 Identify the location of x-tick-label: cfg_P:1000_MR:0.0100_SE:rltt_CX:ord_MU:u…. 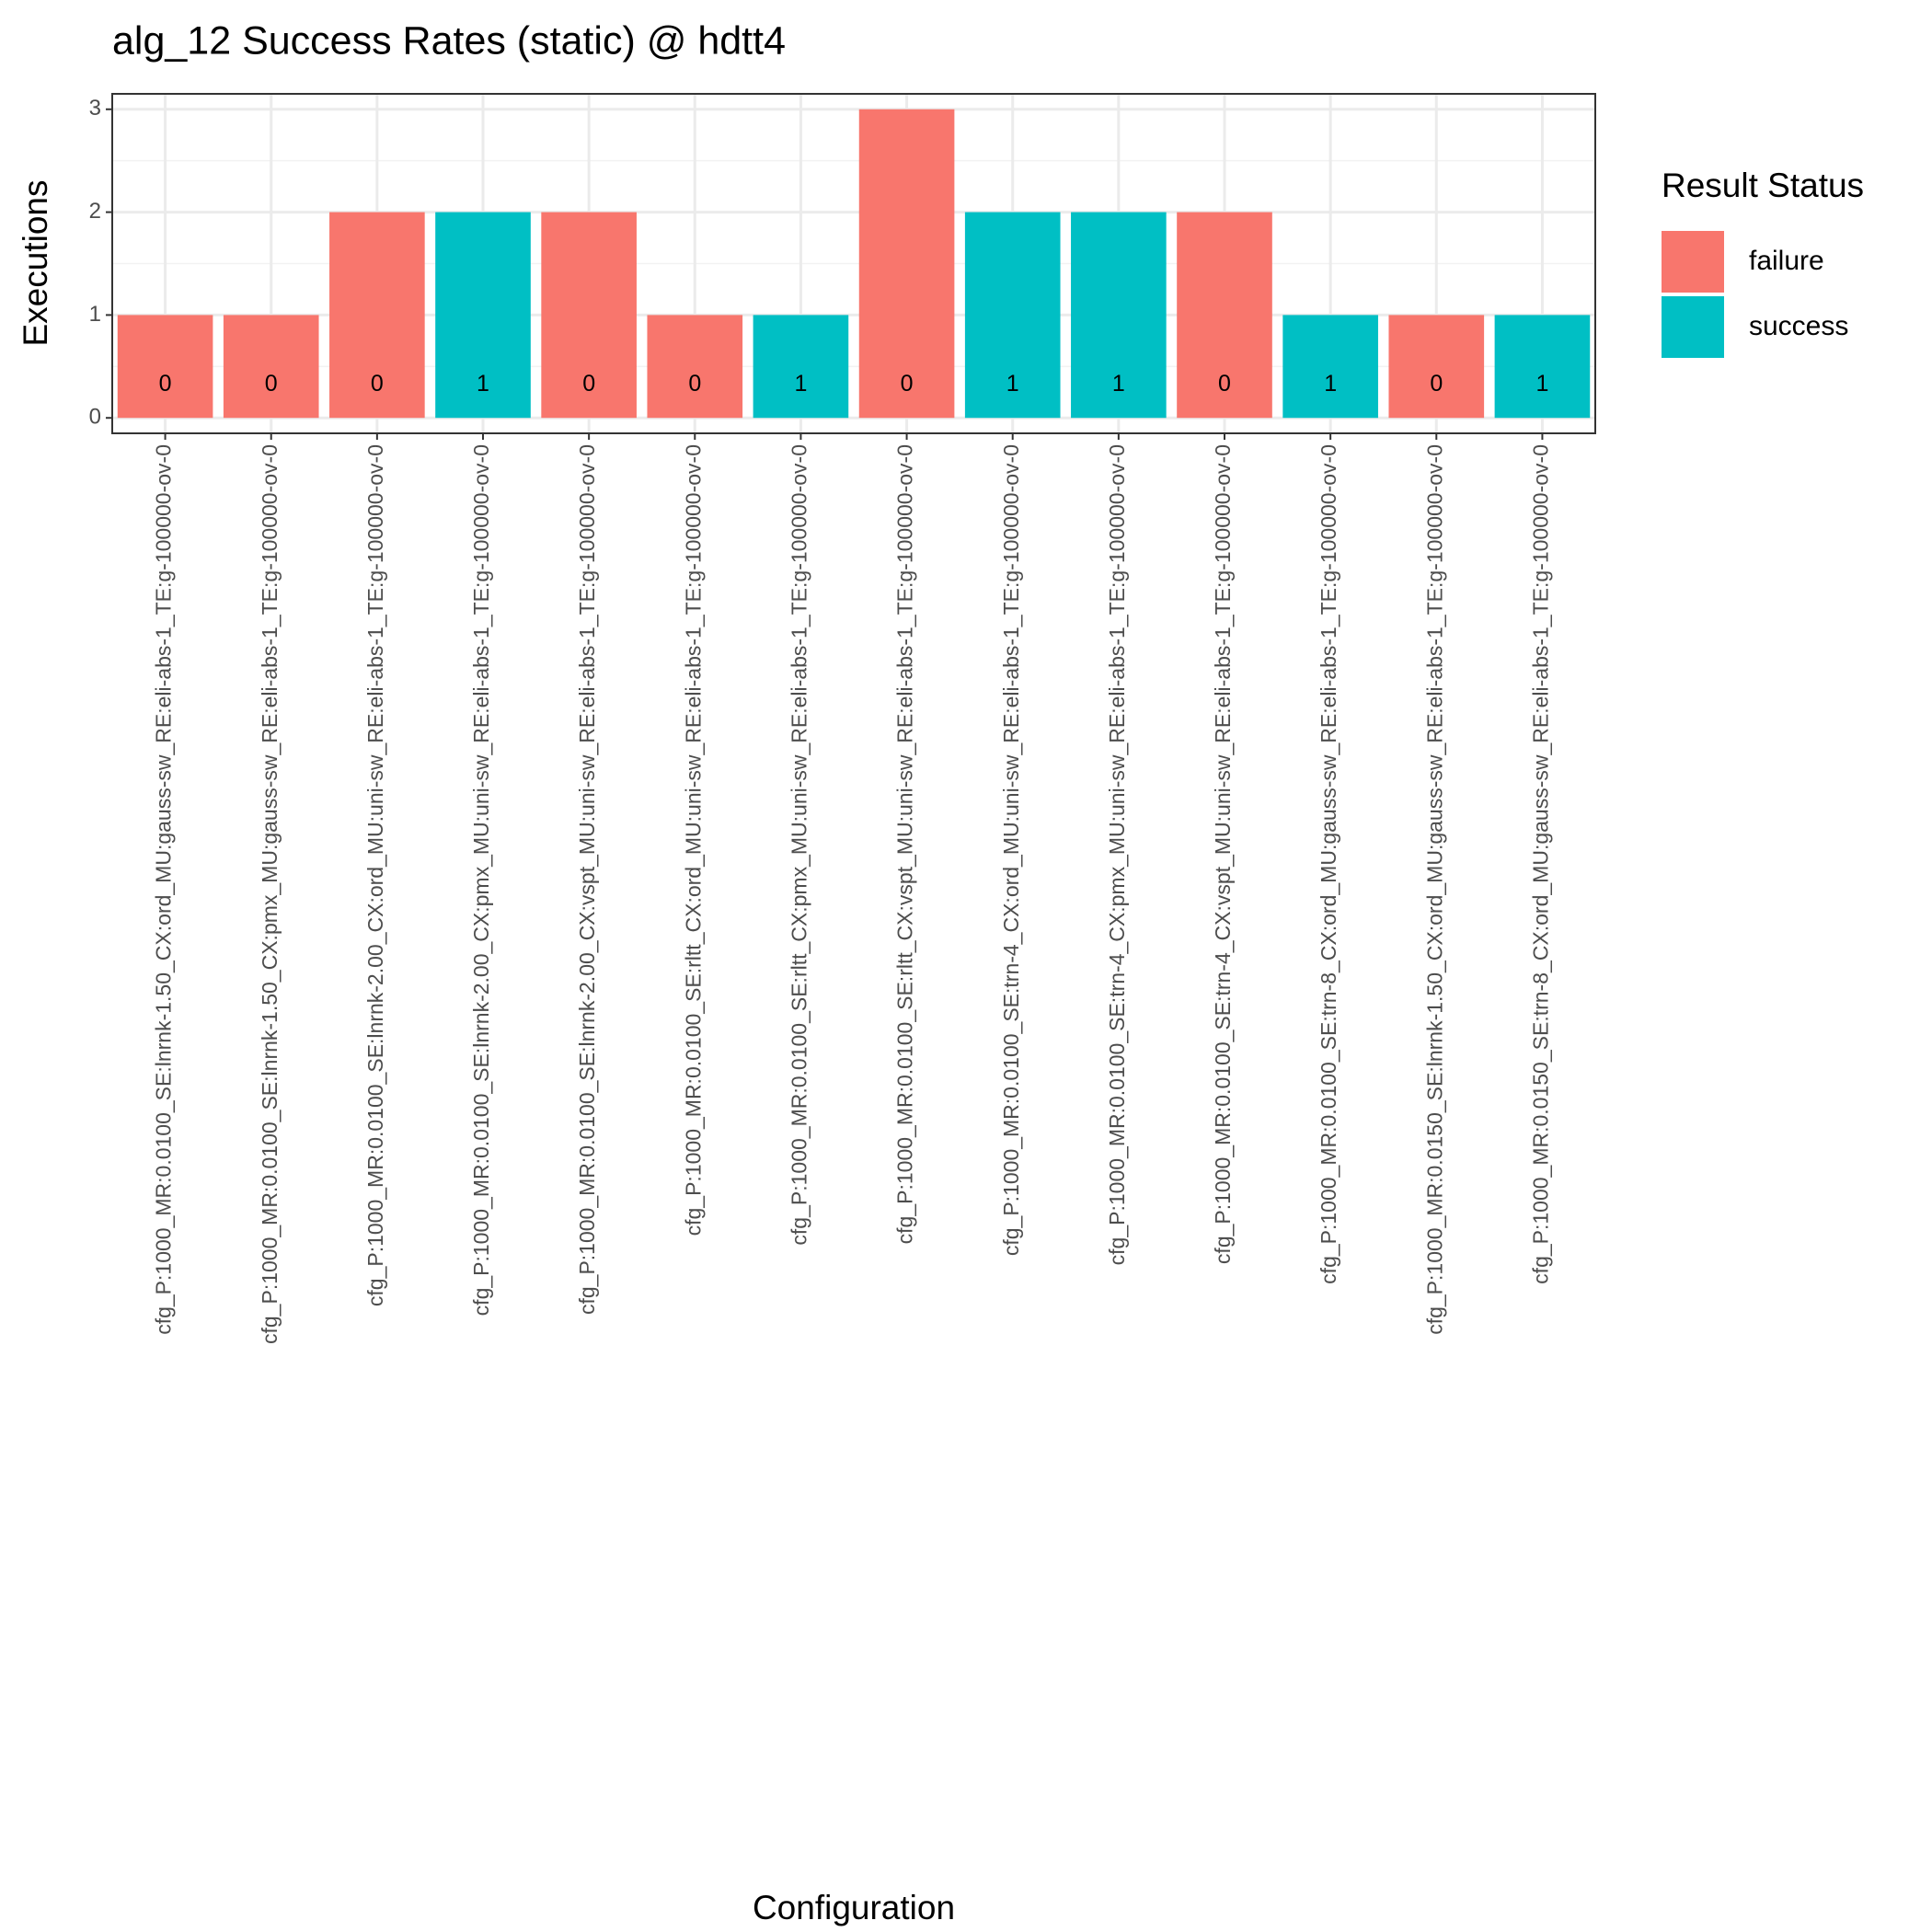
(693, 840).